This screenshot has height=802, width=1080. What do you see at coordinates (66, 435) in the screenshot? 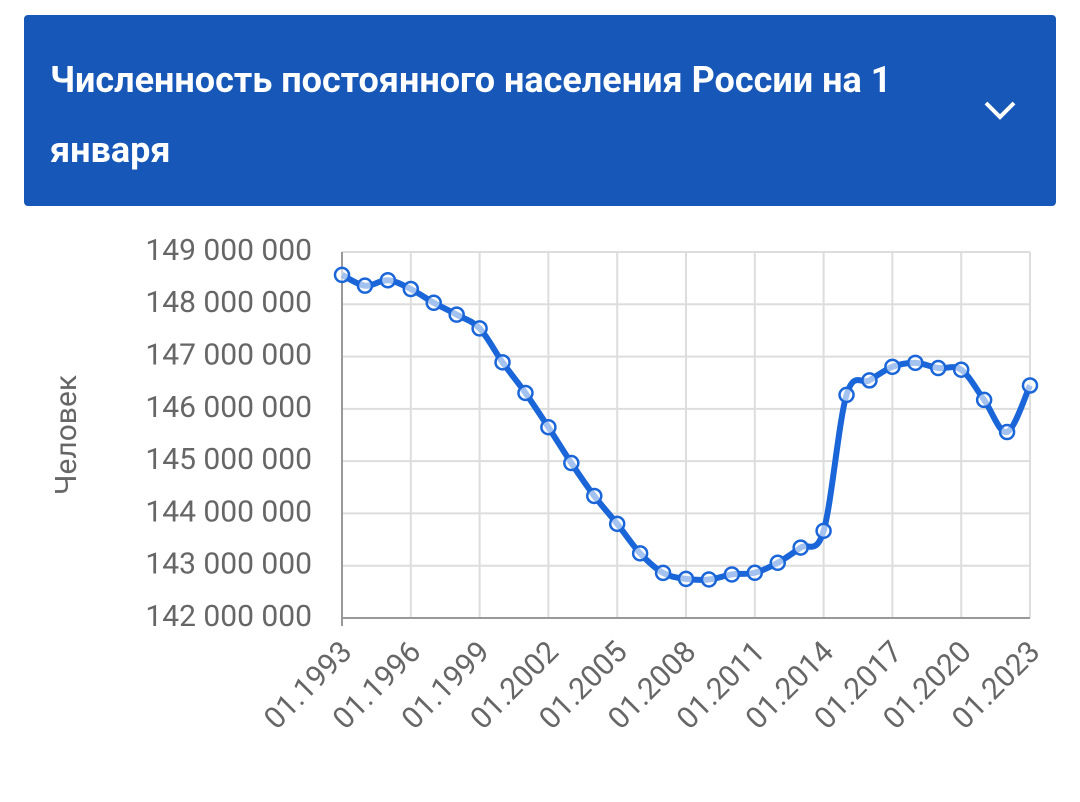
I see `y-axis-label: Человек` at bounding box center [66, 435].